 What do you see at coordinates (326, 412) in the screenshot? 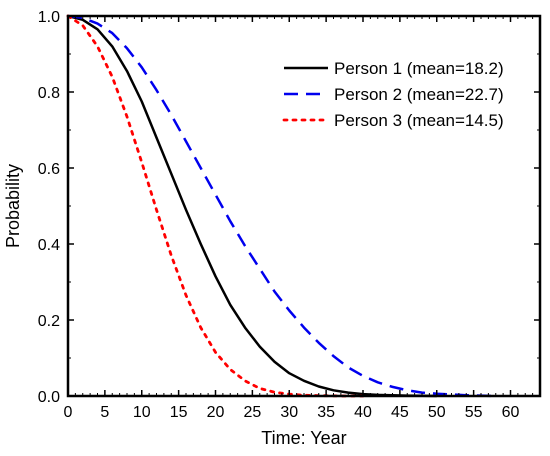
I see `x-tick-label: 35` at bounding box center [326, 412].